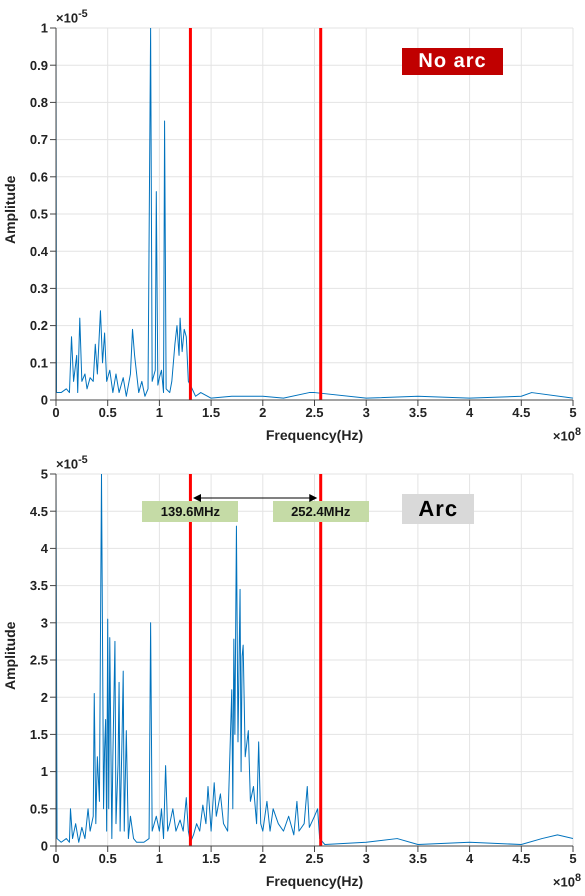 The height and width of the screenshot is (896, 585). I want to click on y-tick-label: 3.5, so click(39, 586).